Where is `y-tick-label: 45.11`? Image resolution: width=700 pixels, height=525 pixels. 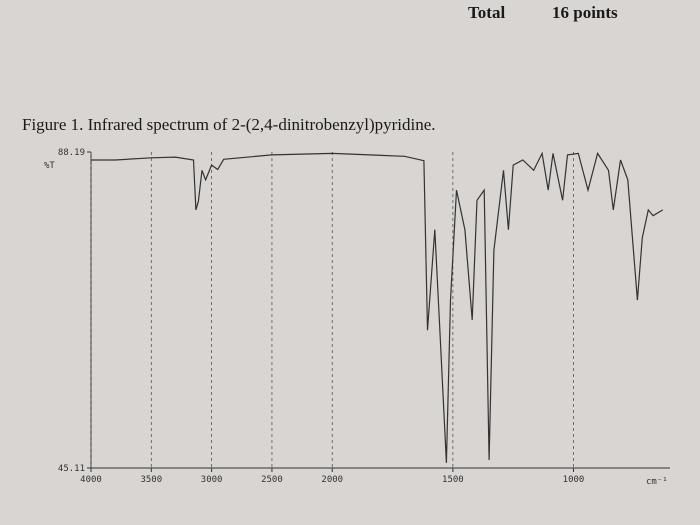 y-tick-label: 45.11 is located at coordinates (71, 469).